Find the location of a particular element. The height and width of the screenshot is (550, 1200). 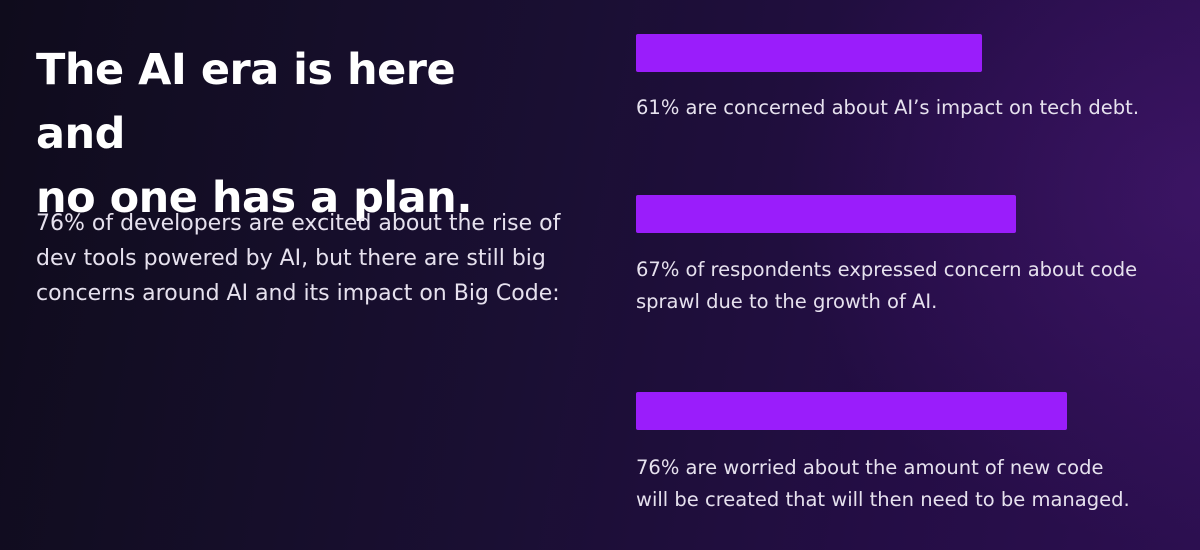

bar-tech-debt is located at coordinates (809, 53).